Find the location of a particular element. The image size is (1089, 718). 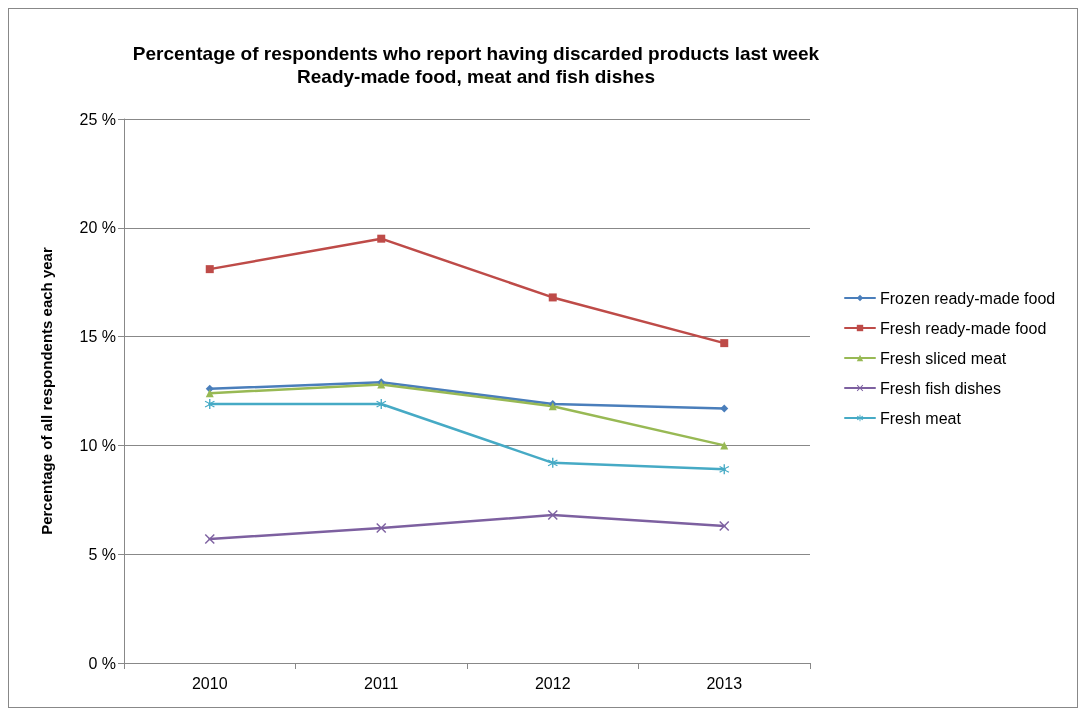

y-tick-label: 10 % is located at coordinates (97, 445).